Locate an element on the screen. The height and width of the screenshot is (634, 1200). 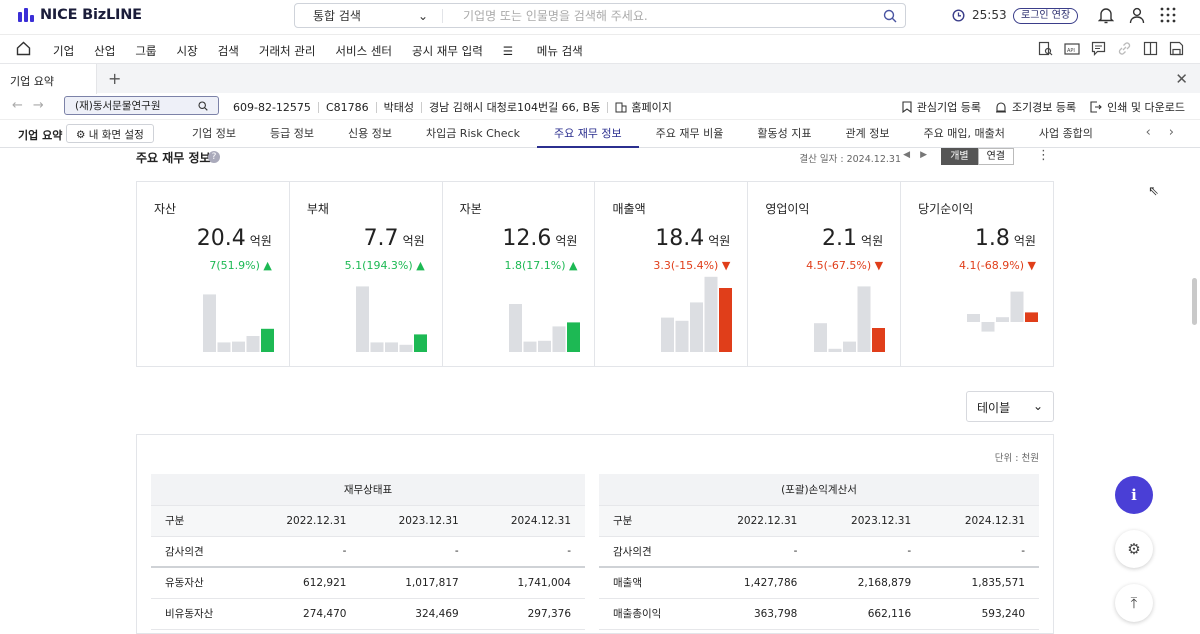
table-cell: 612,921 is located at coordinates (304, 583).